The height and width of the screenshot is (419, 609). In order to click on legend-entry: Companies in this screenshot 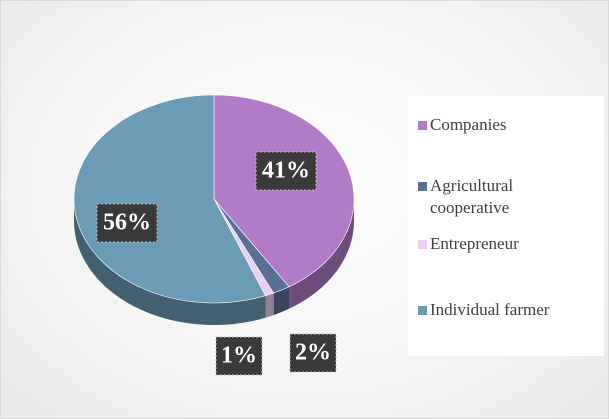, I will do `click(508, 125)`.